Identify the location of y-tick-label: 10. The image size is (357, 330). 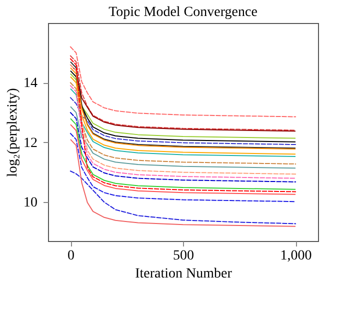
(31, 203).